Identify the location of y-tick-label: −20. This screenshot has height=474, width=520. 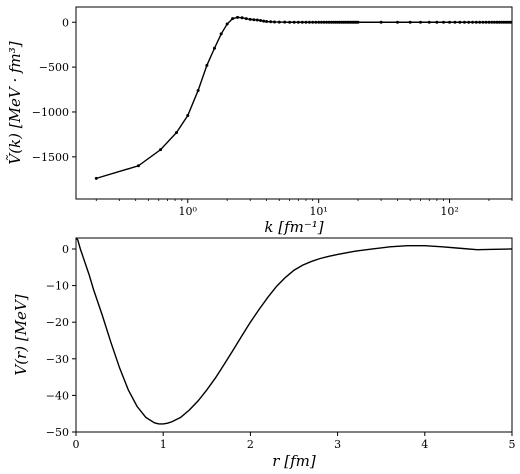
(57, 322).